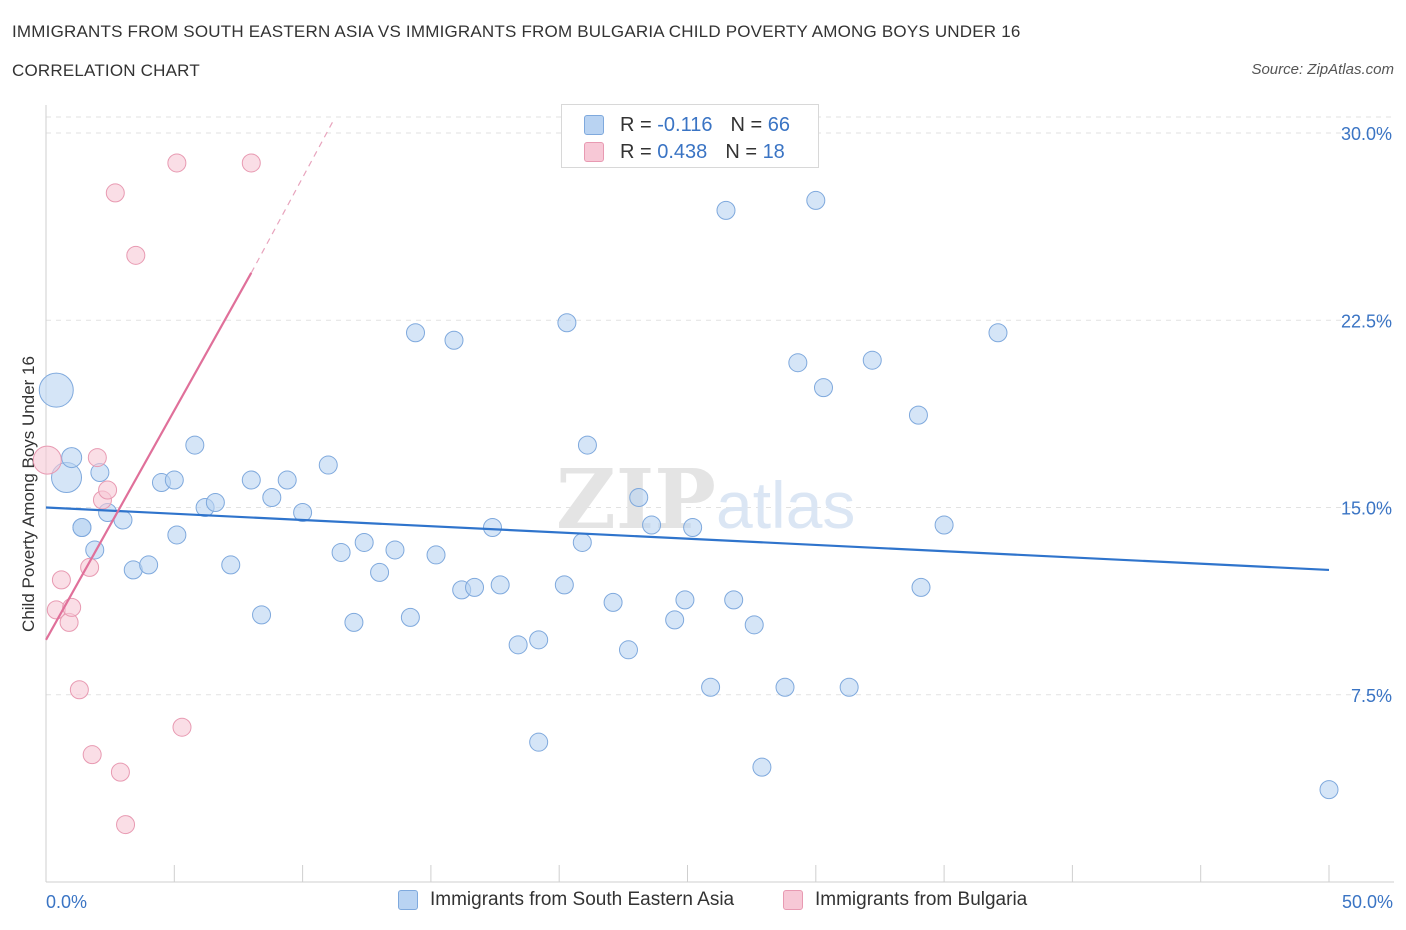  I want to click on legend-n-value-pink: 18, so click(773, 151).